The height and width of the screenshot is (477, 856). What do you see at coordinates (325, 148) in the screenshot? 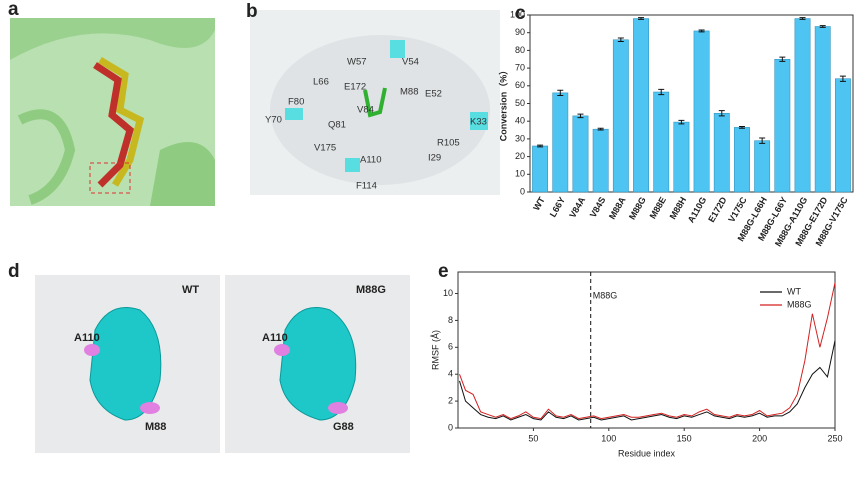
I see `residue-label: V175` at bounding box center [325, 148].